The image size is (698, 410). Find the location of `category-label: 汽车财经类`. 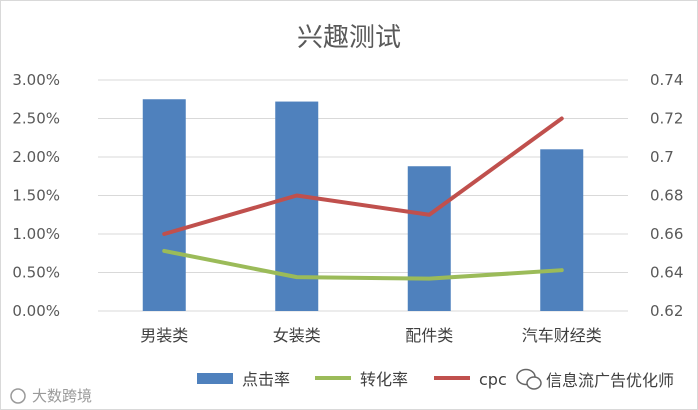

category-label: 汽车财经类 is located at coordinates (562, 335).